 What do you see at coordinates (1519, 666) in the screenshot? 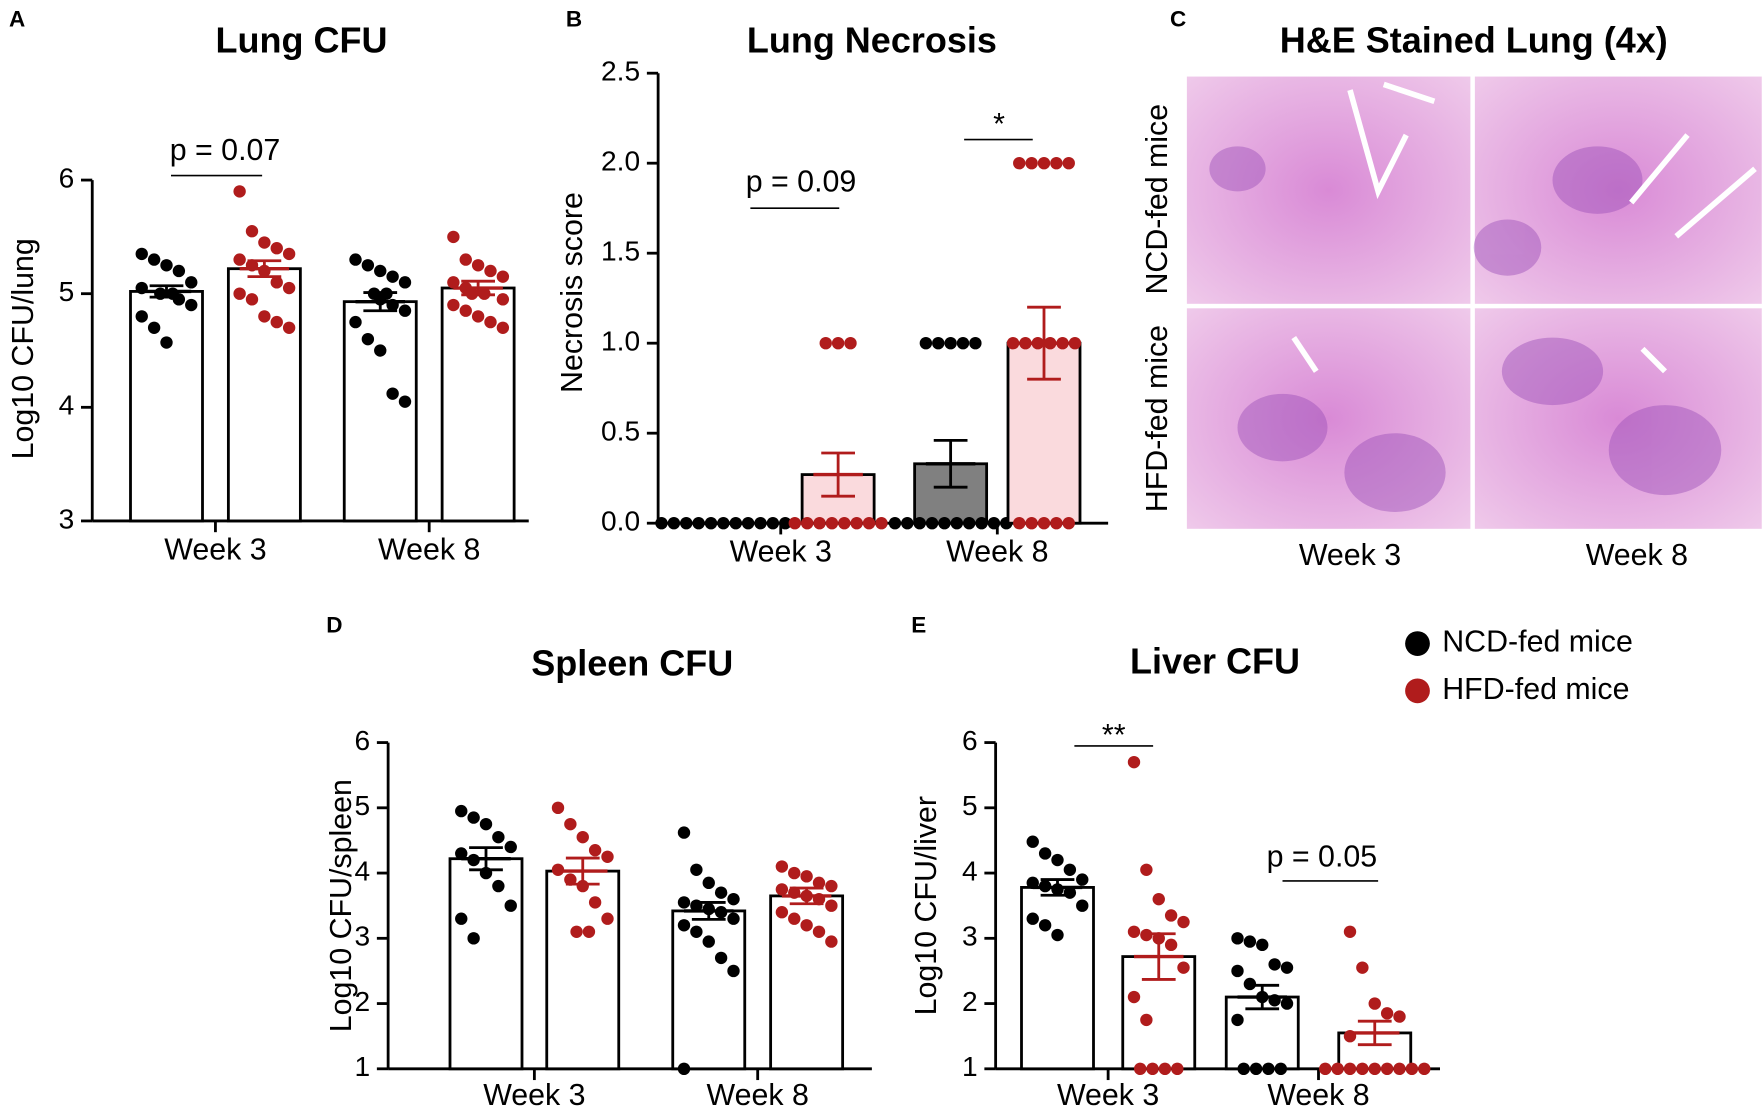
I see `legend: NCD-fed mice HFD-fed mice` at bounding box center [1519, 666].